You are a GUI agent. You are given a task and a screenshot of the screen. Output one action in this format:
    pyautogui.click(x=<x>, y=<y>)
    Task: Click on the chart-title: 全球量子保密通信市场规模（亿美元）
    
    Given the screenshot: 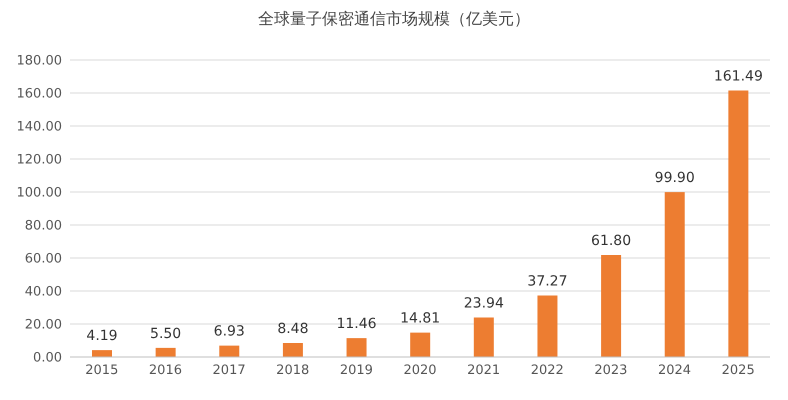 What is the action you would take?
    pyautogui.click(x=394, y=19)
    